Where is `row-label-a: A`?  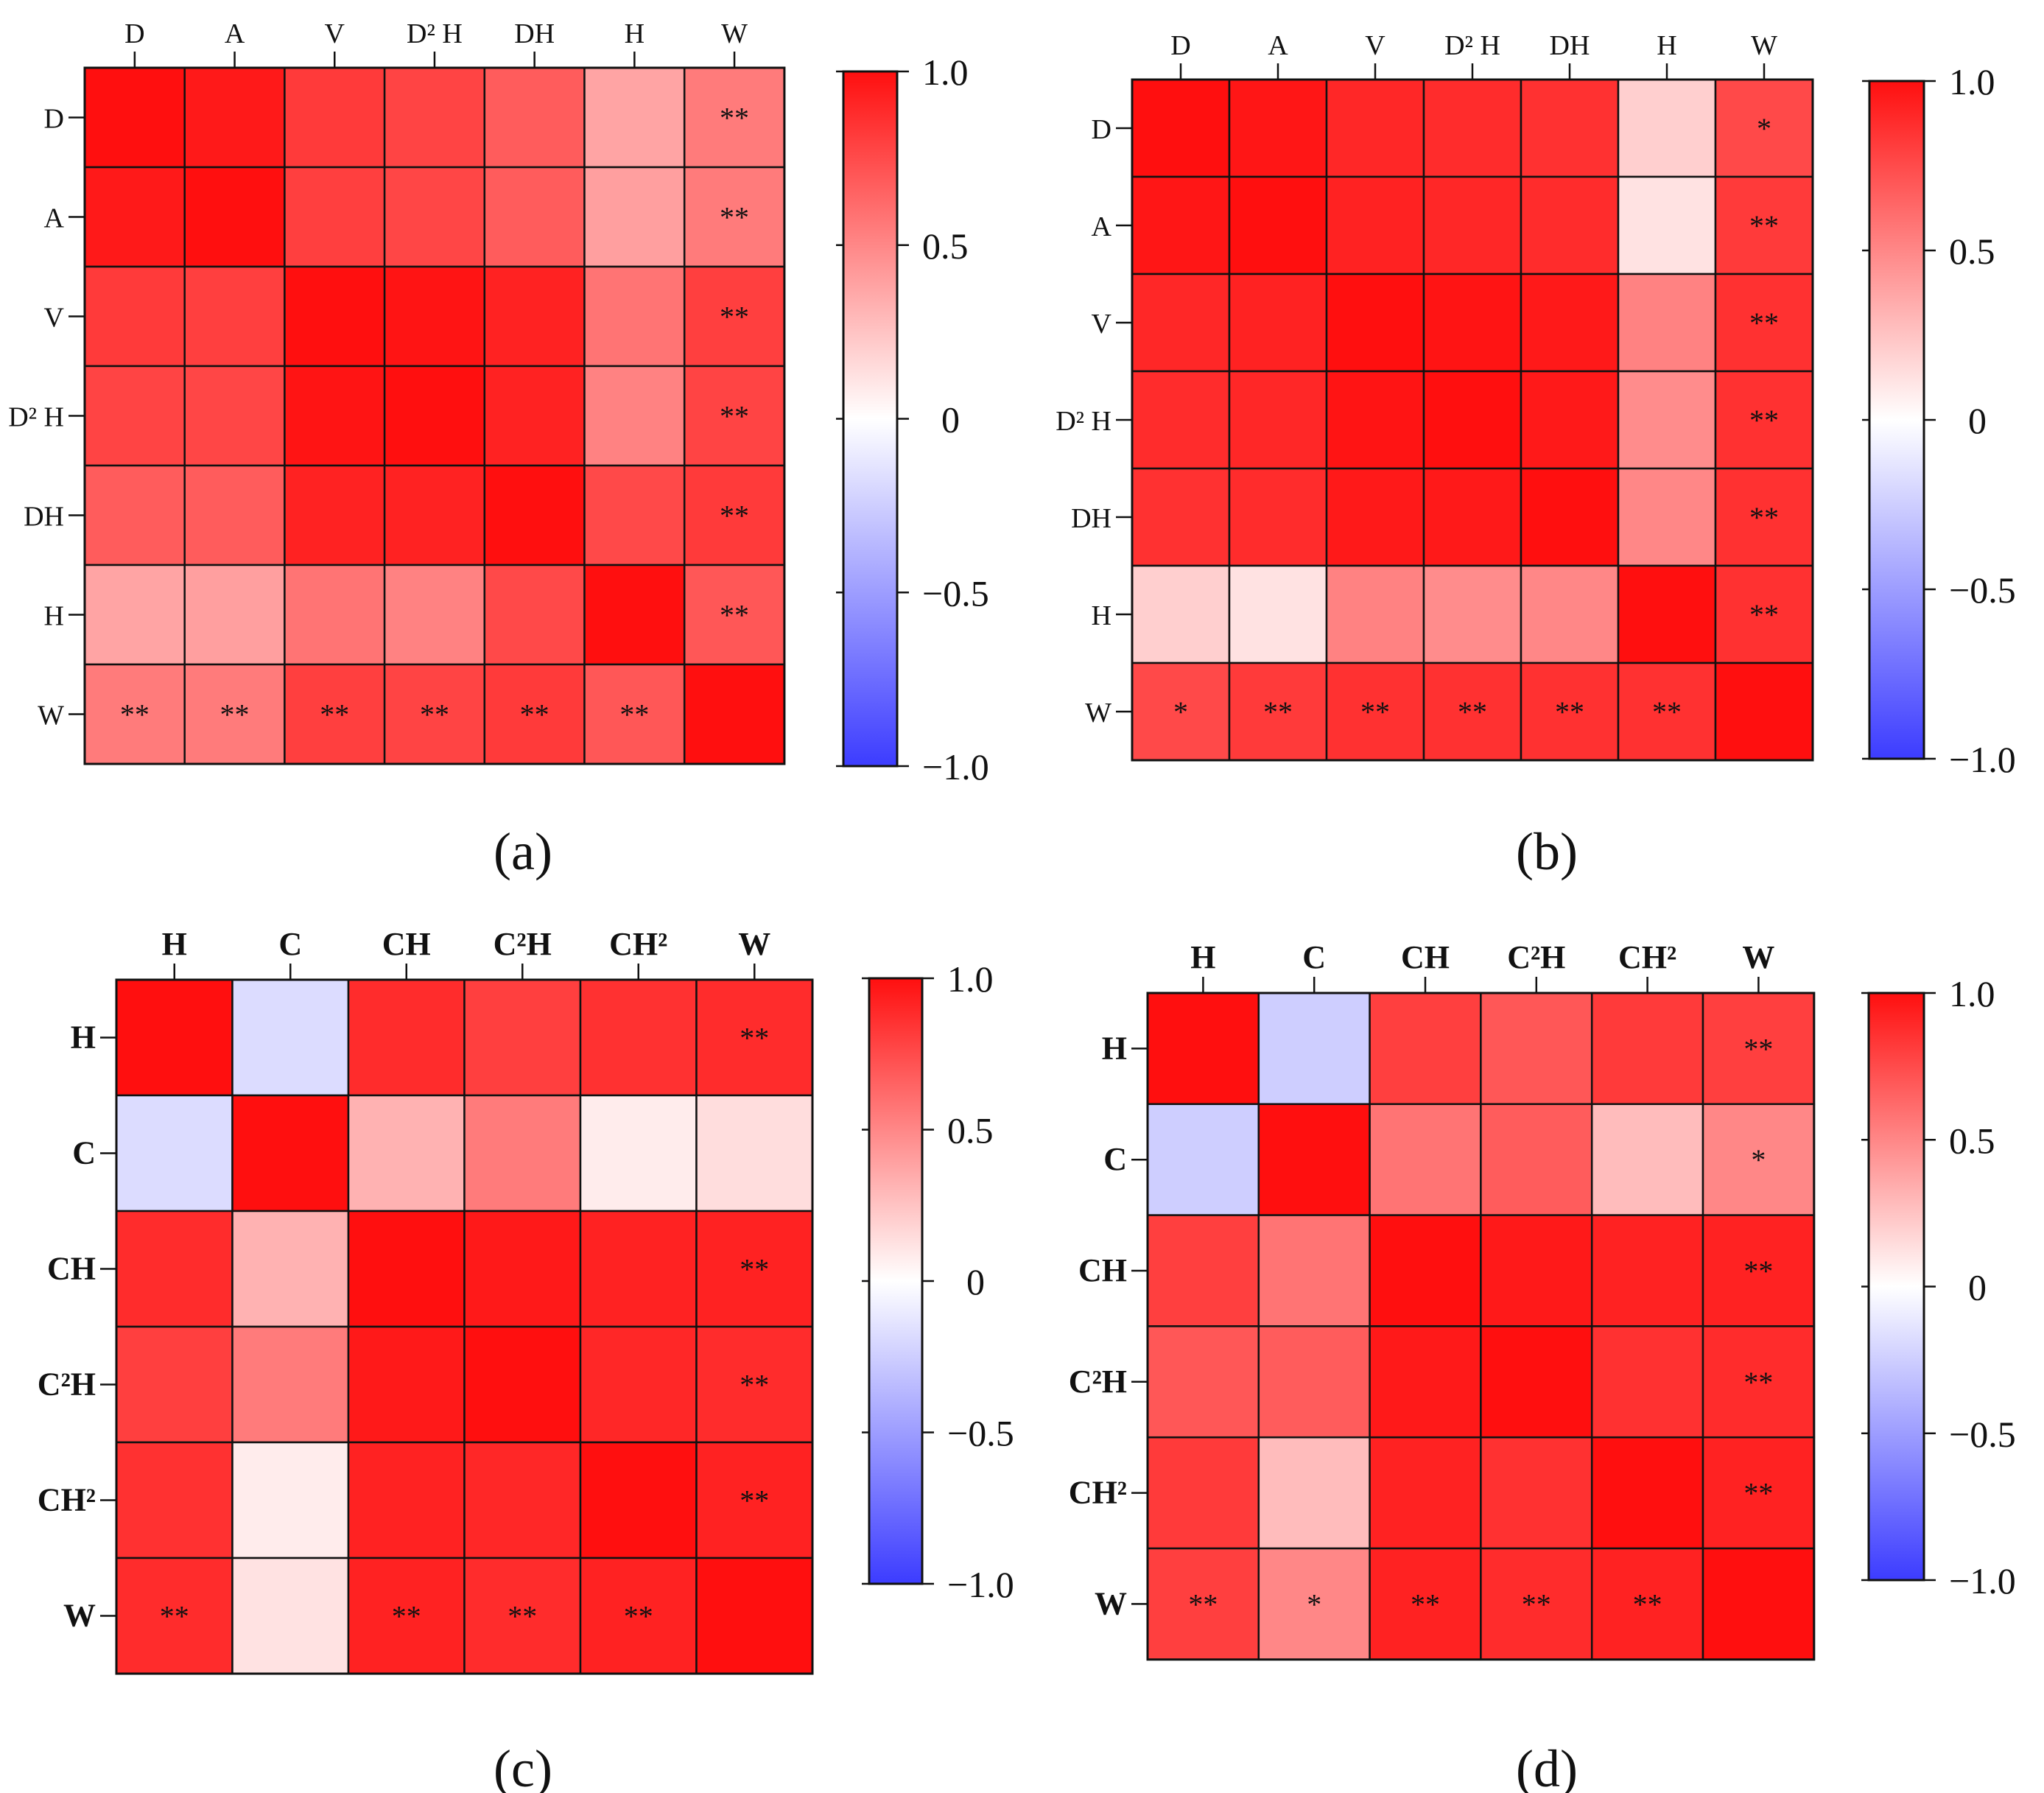 row-label-a: A is located at coordinates (55, 218).